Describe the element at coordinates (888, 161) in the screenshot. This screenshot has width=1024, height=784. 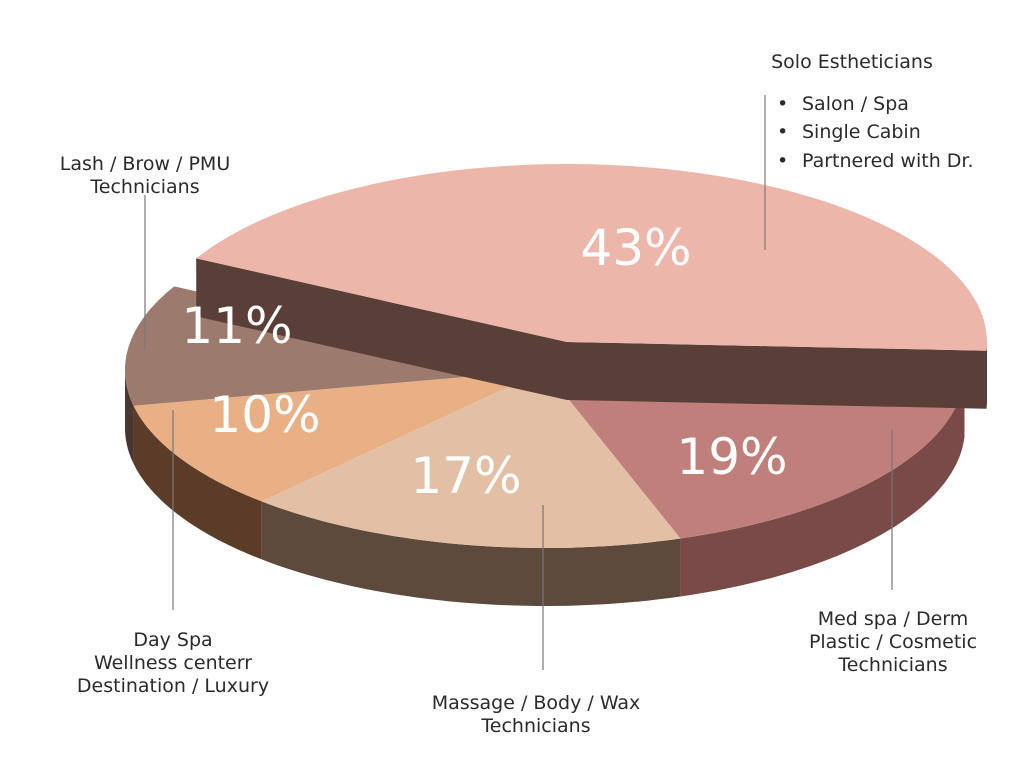
I see `label-solo-item: Partnered with Dr.` at that location.